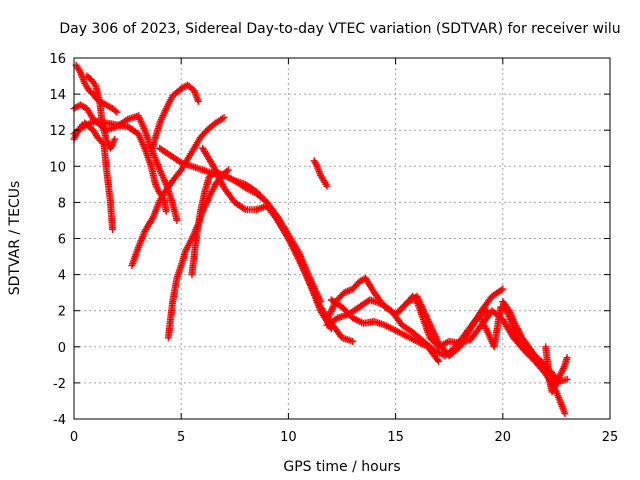 Image resolution: width=640 pixels, height=480 pixels. I want to click on y-tick-label: 16, so click(57, 59).